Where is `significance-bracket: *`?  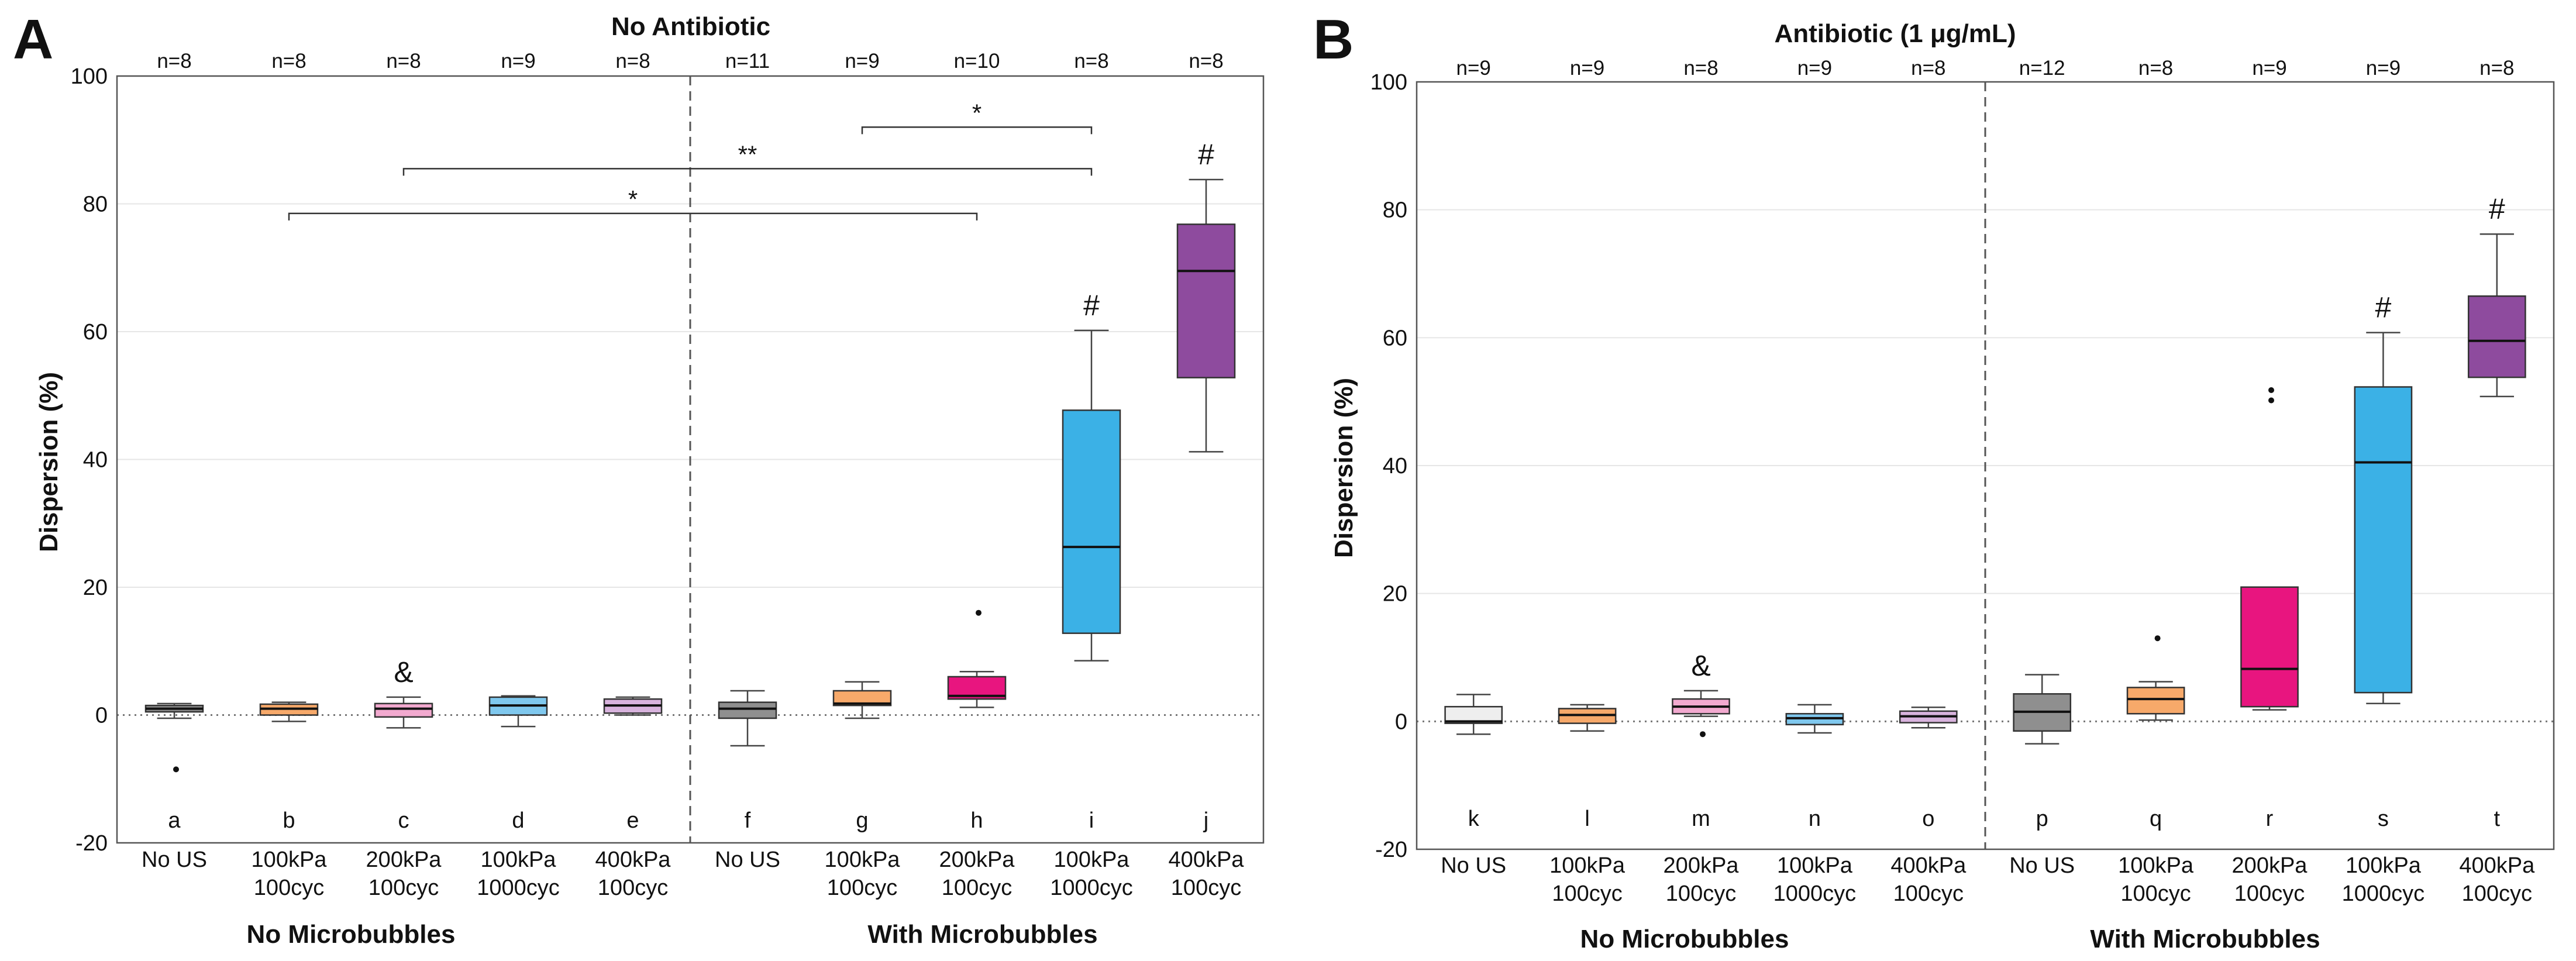
significance-bracket: * is located at coordinates (633, 203).